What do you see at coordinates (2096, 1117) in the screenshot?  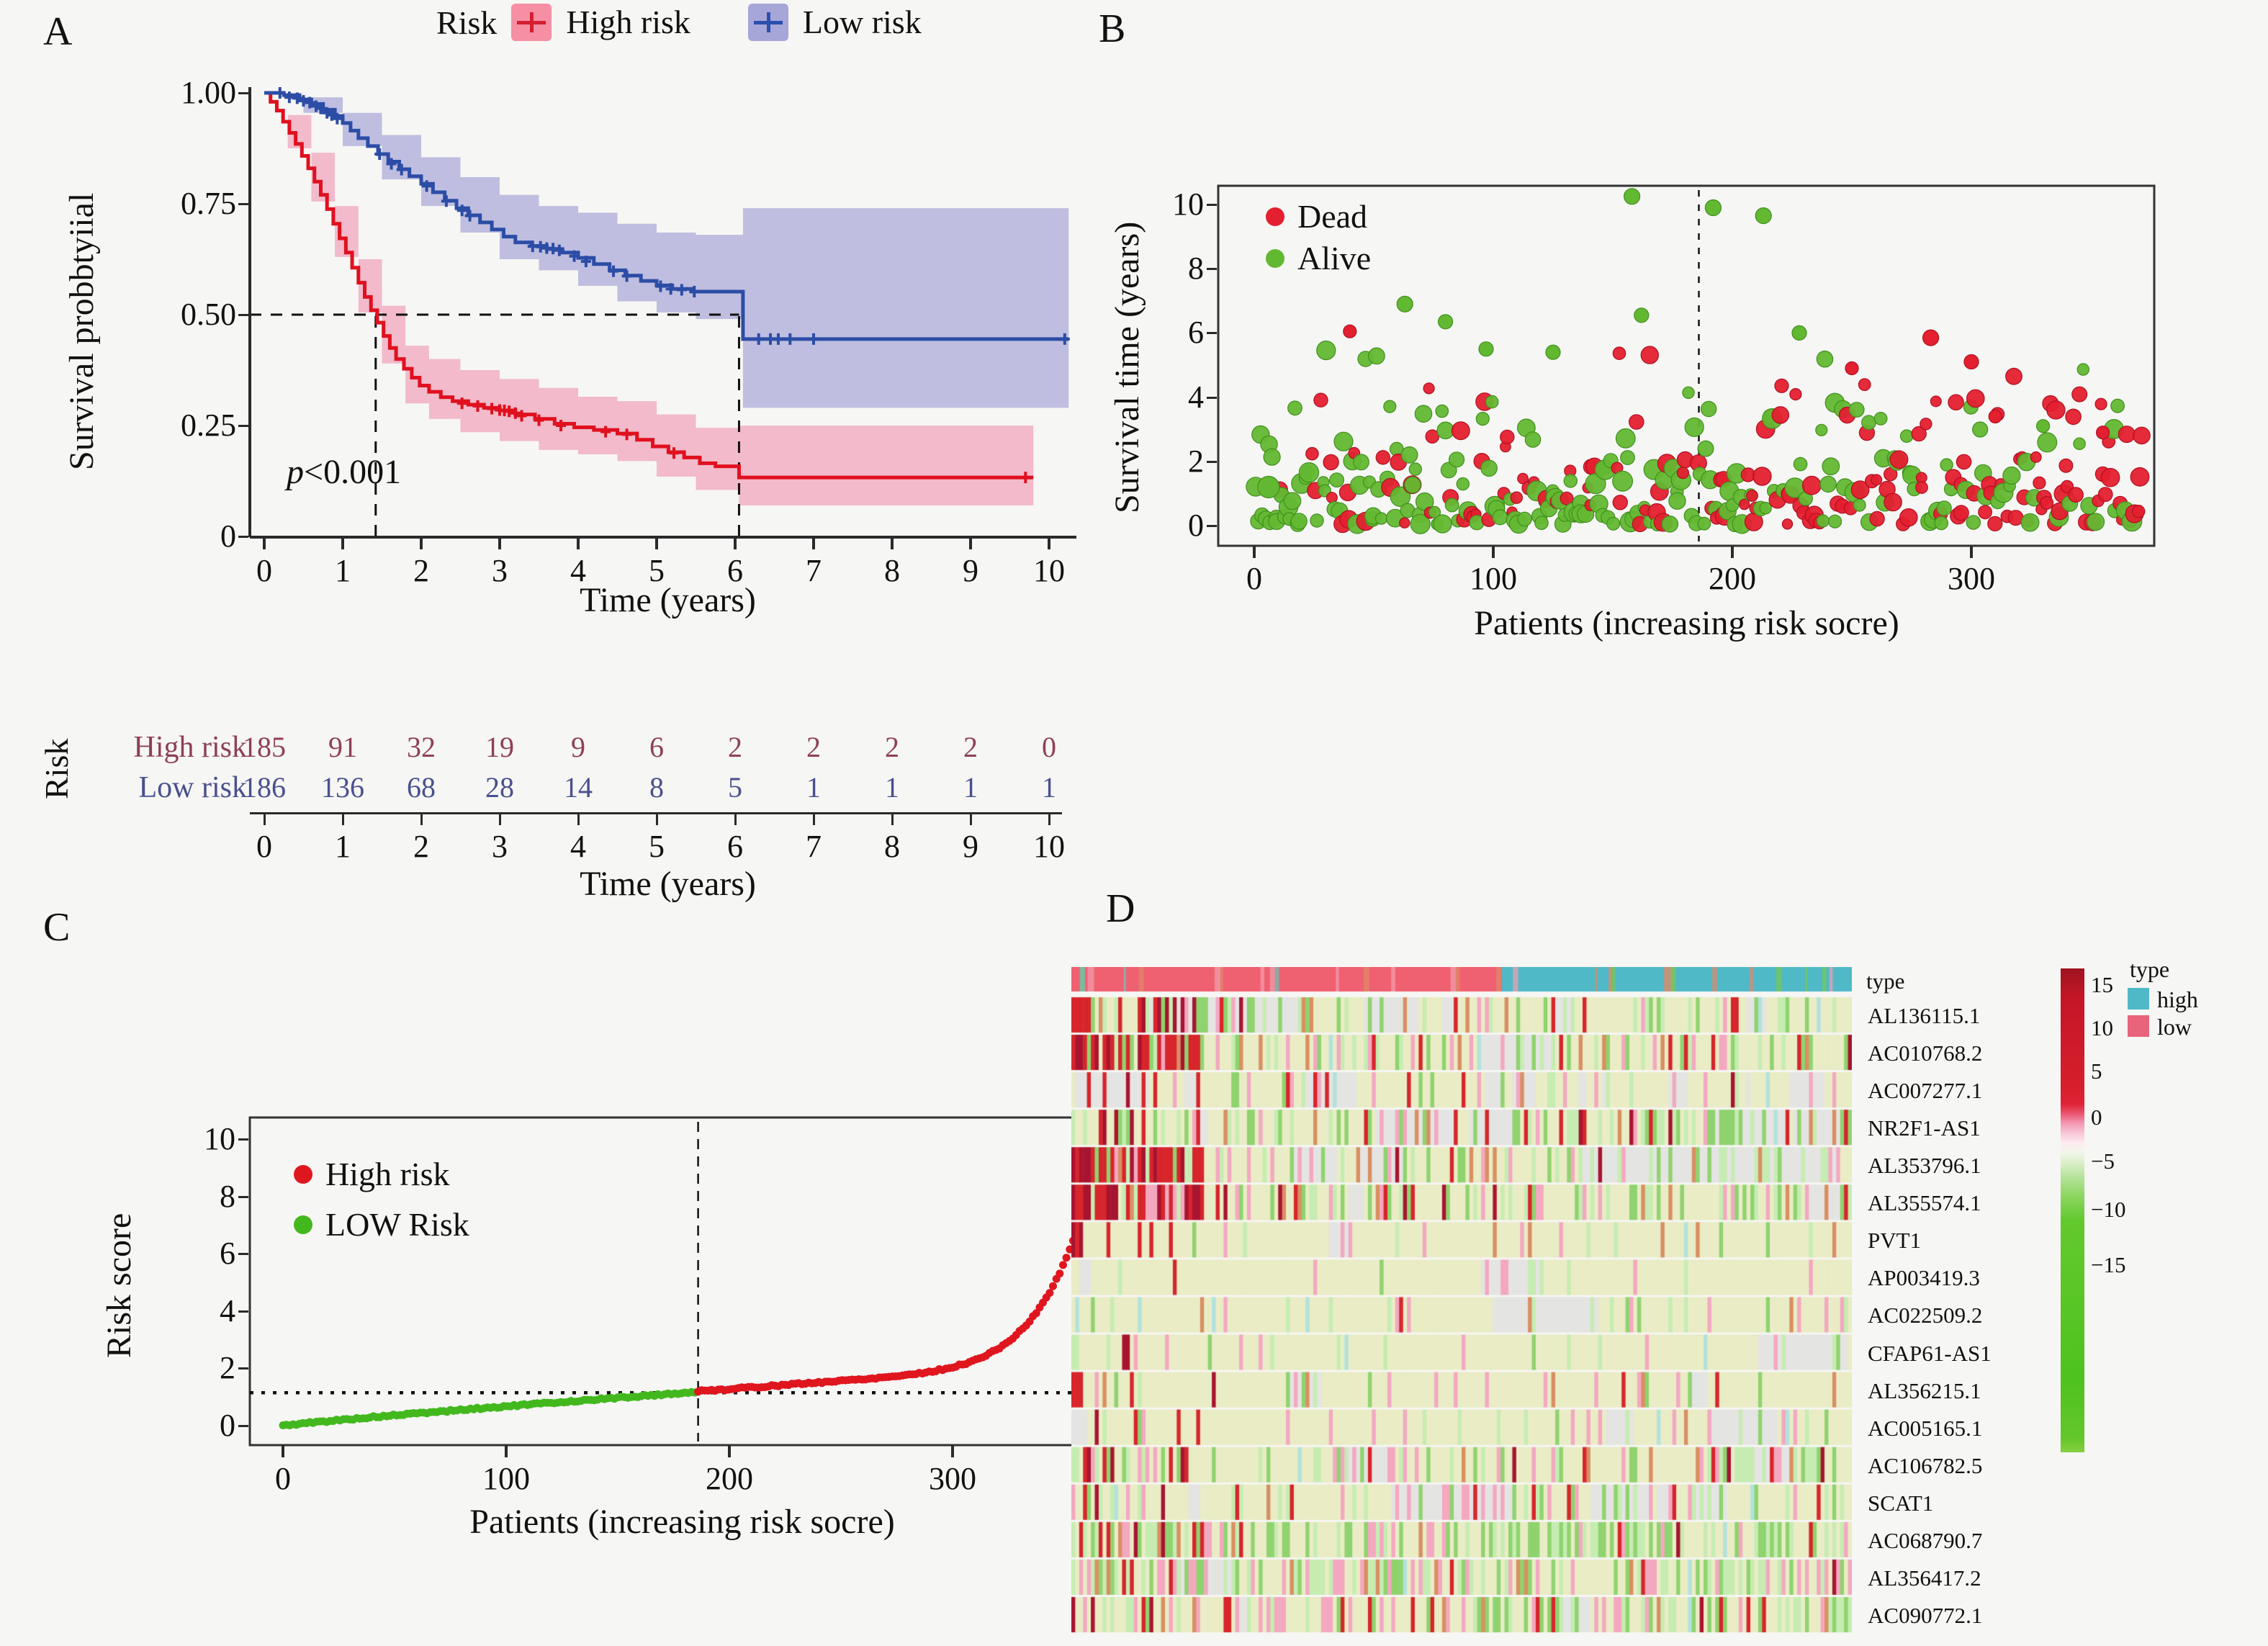 I see `heatmap-colorbar-tick-label: 0` at bounding box center [2096, 1117].